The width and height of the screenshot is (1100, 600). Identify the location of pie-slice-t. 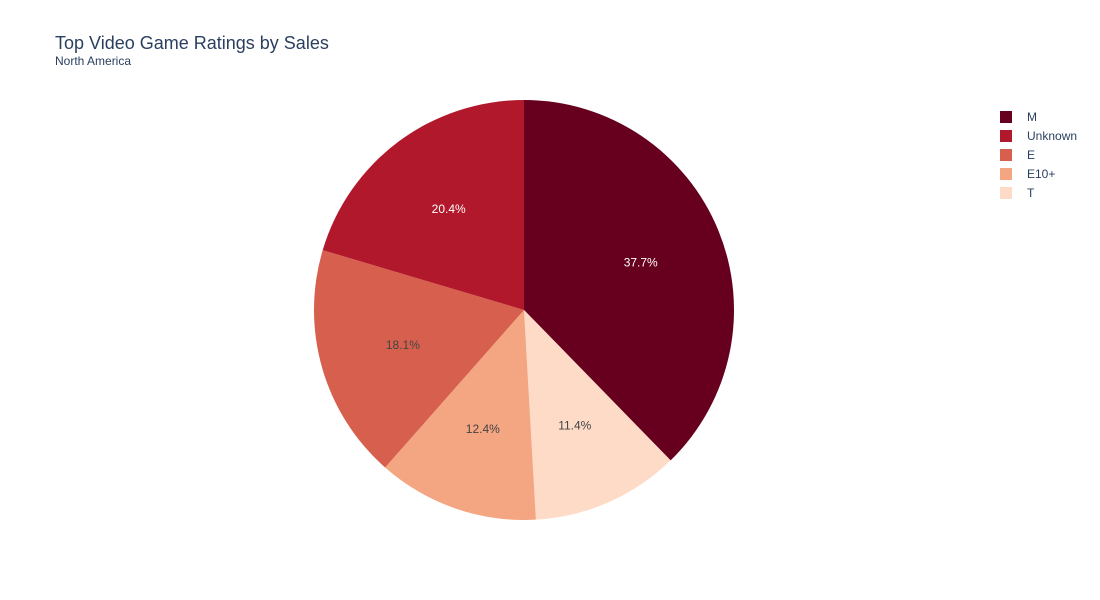
(597, 415).